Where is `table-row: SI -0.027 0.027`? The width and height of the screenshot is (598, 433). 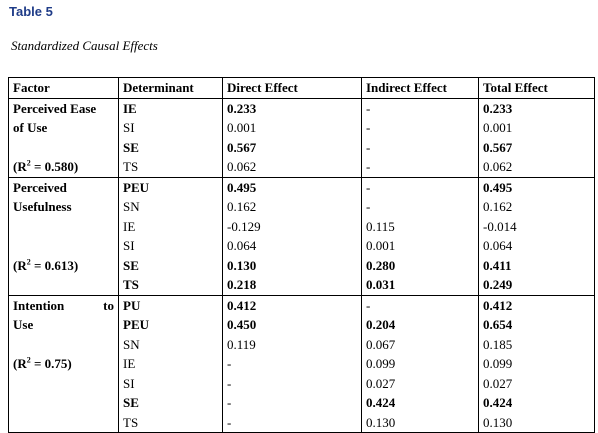
table-row: SI -0.027 0.027 is located at coordinates (301, 383).